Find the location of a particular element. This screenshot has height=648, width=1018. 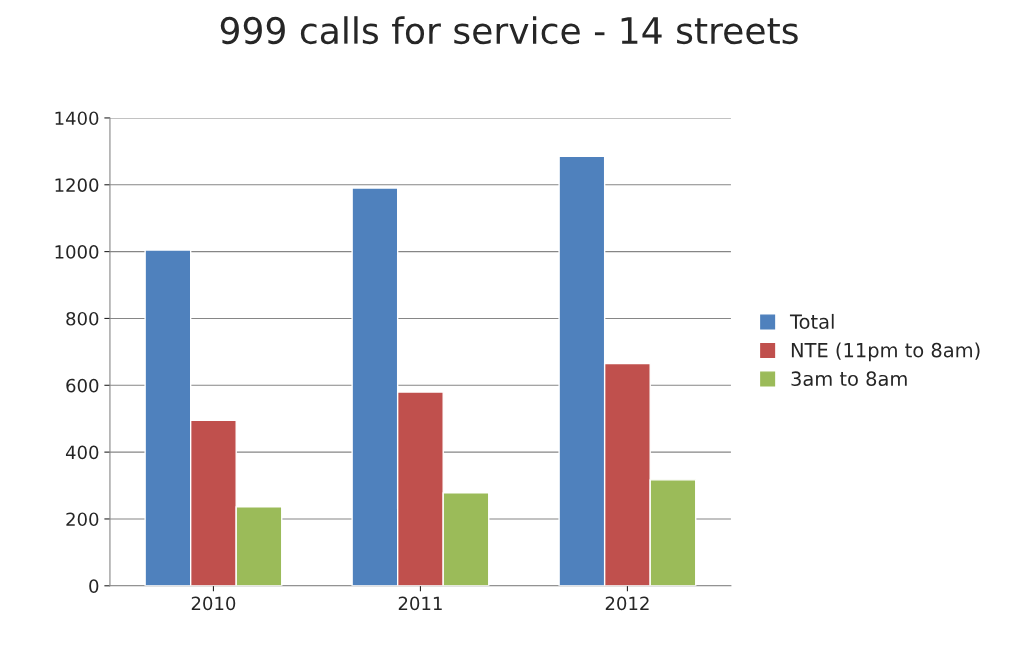

chart-title: 999 calls for service - 14 streets is located at coordinates (509, 30).